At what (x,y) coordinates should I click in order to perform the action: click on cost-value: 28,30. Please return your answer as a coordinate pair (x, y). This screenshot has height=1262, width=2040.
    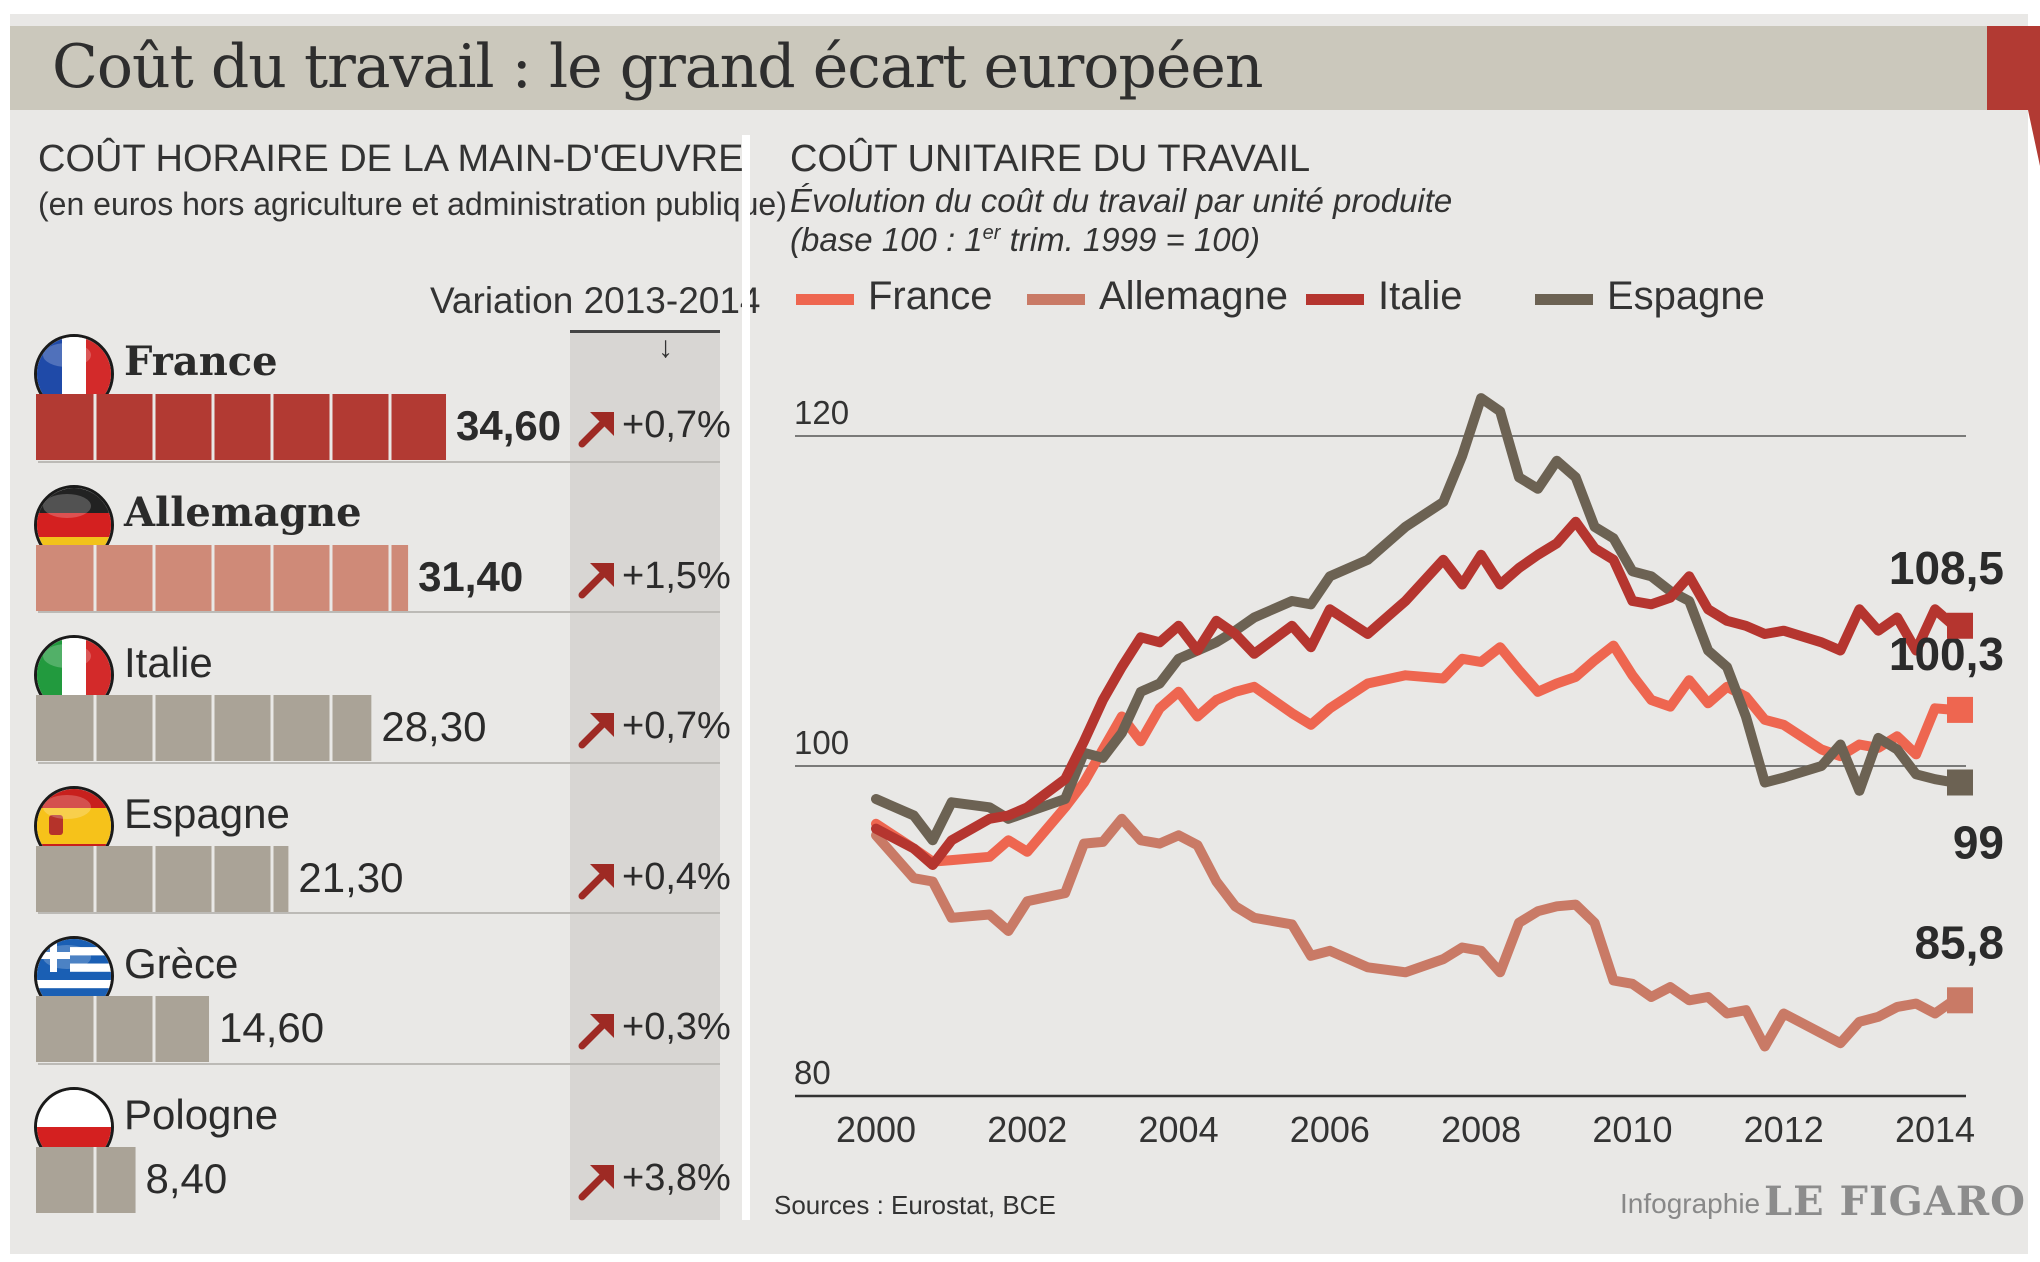
    Looking at the image, I should click on (434, 726).